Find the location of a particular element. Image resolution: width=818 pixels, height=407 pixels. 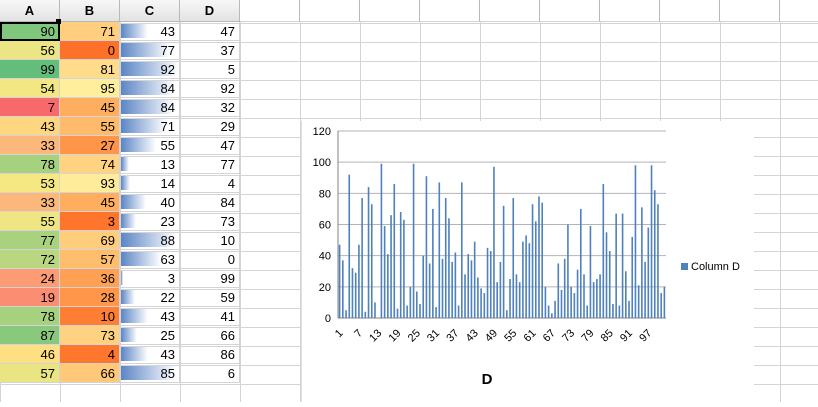

cell-value: 99 is located at coordinates (47, 69).